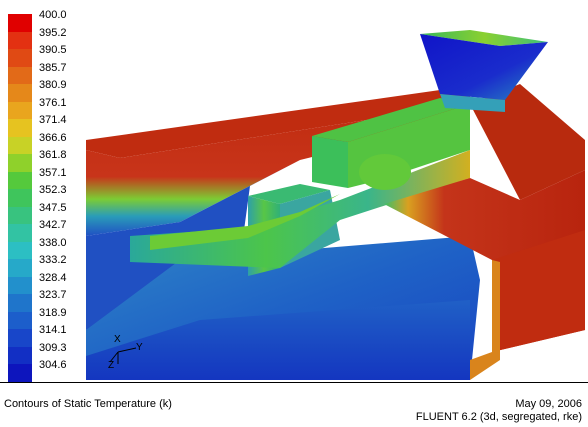 The width and height of the screenshot is (588, 427). What do you see at coordinates (53, 242) in the screenshot?
I see `colorbar-tick-label: 338.0` at bounding box center [53, 242].